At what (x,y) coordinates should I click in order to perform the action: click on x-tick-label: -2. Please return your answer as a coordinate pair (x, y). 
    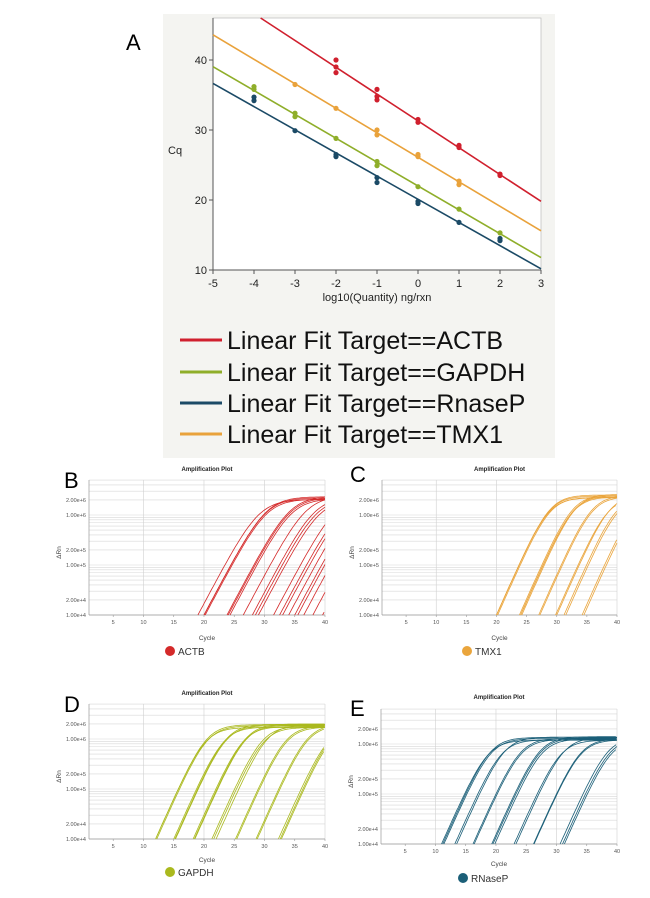
    Looking at the image, I should click on (336, 284).